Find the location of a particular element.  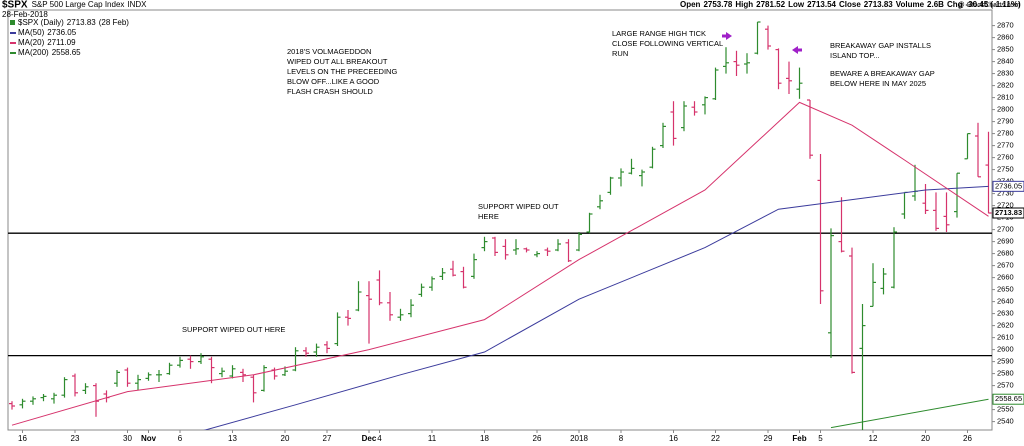

y-tick-label: 2860 is located at coordinates (1005, 37).